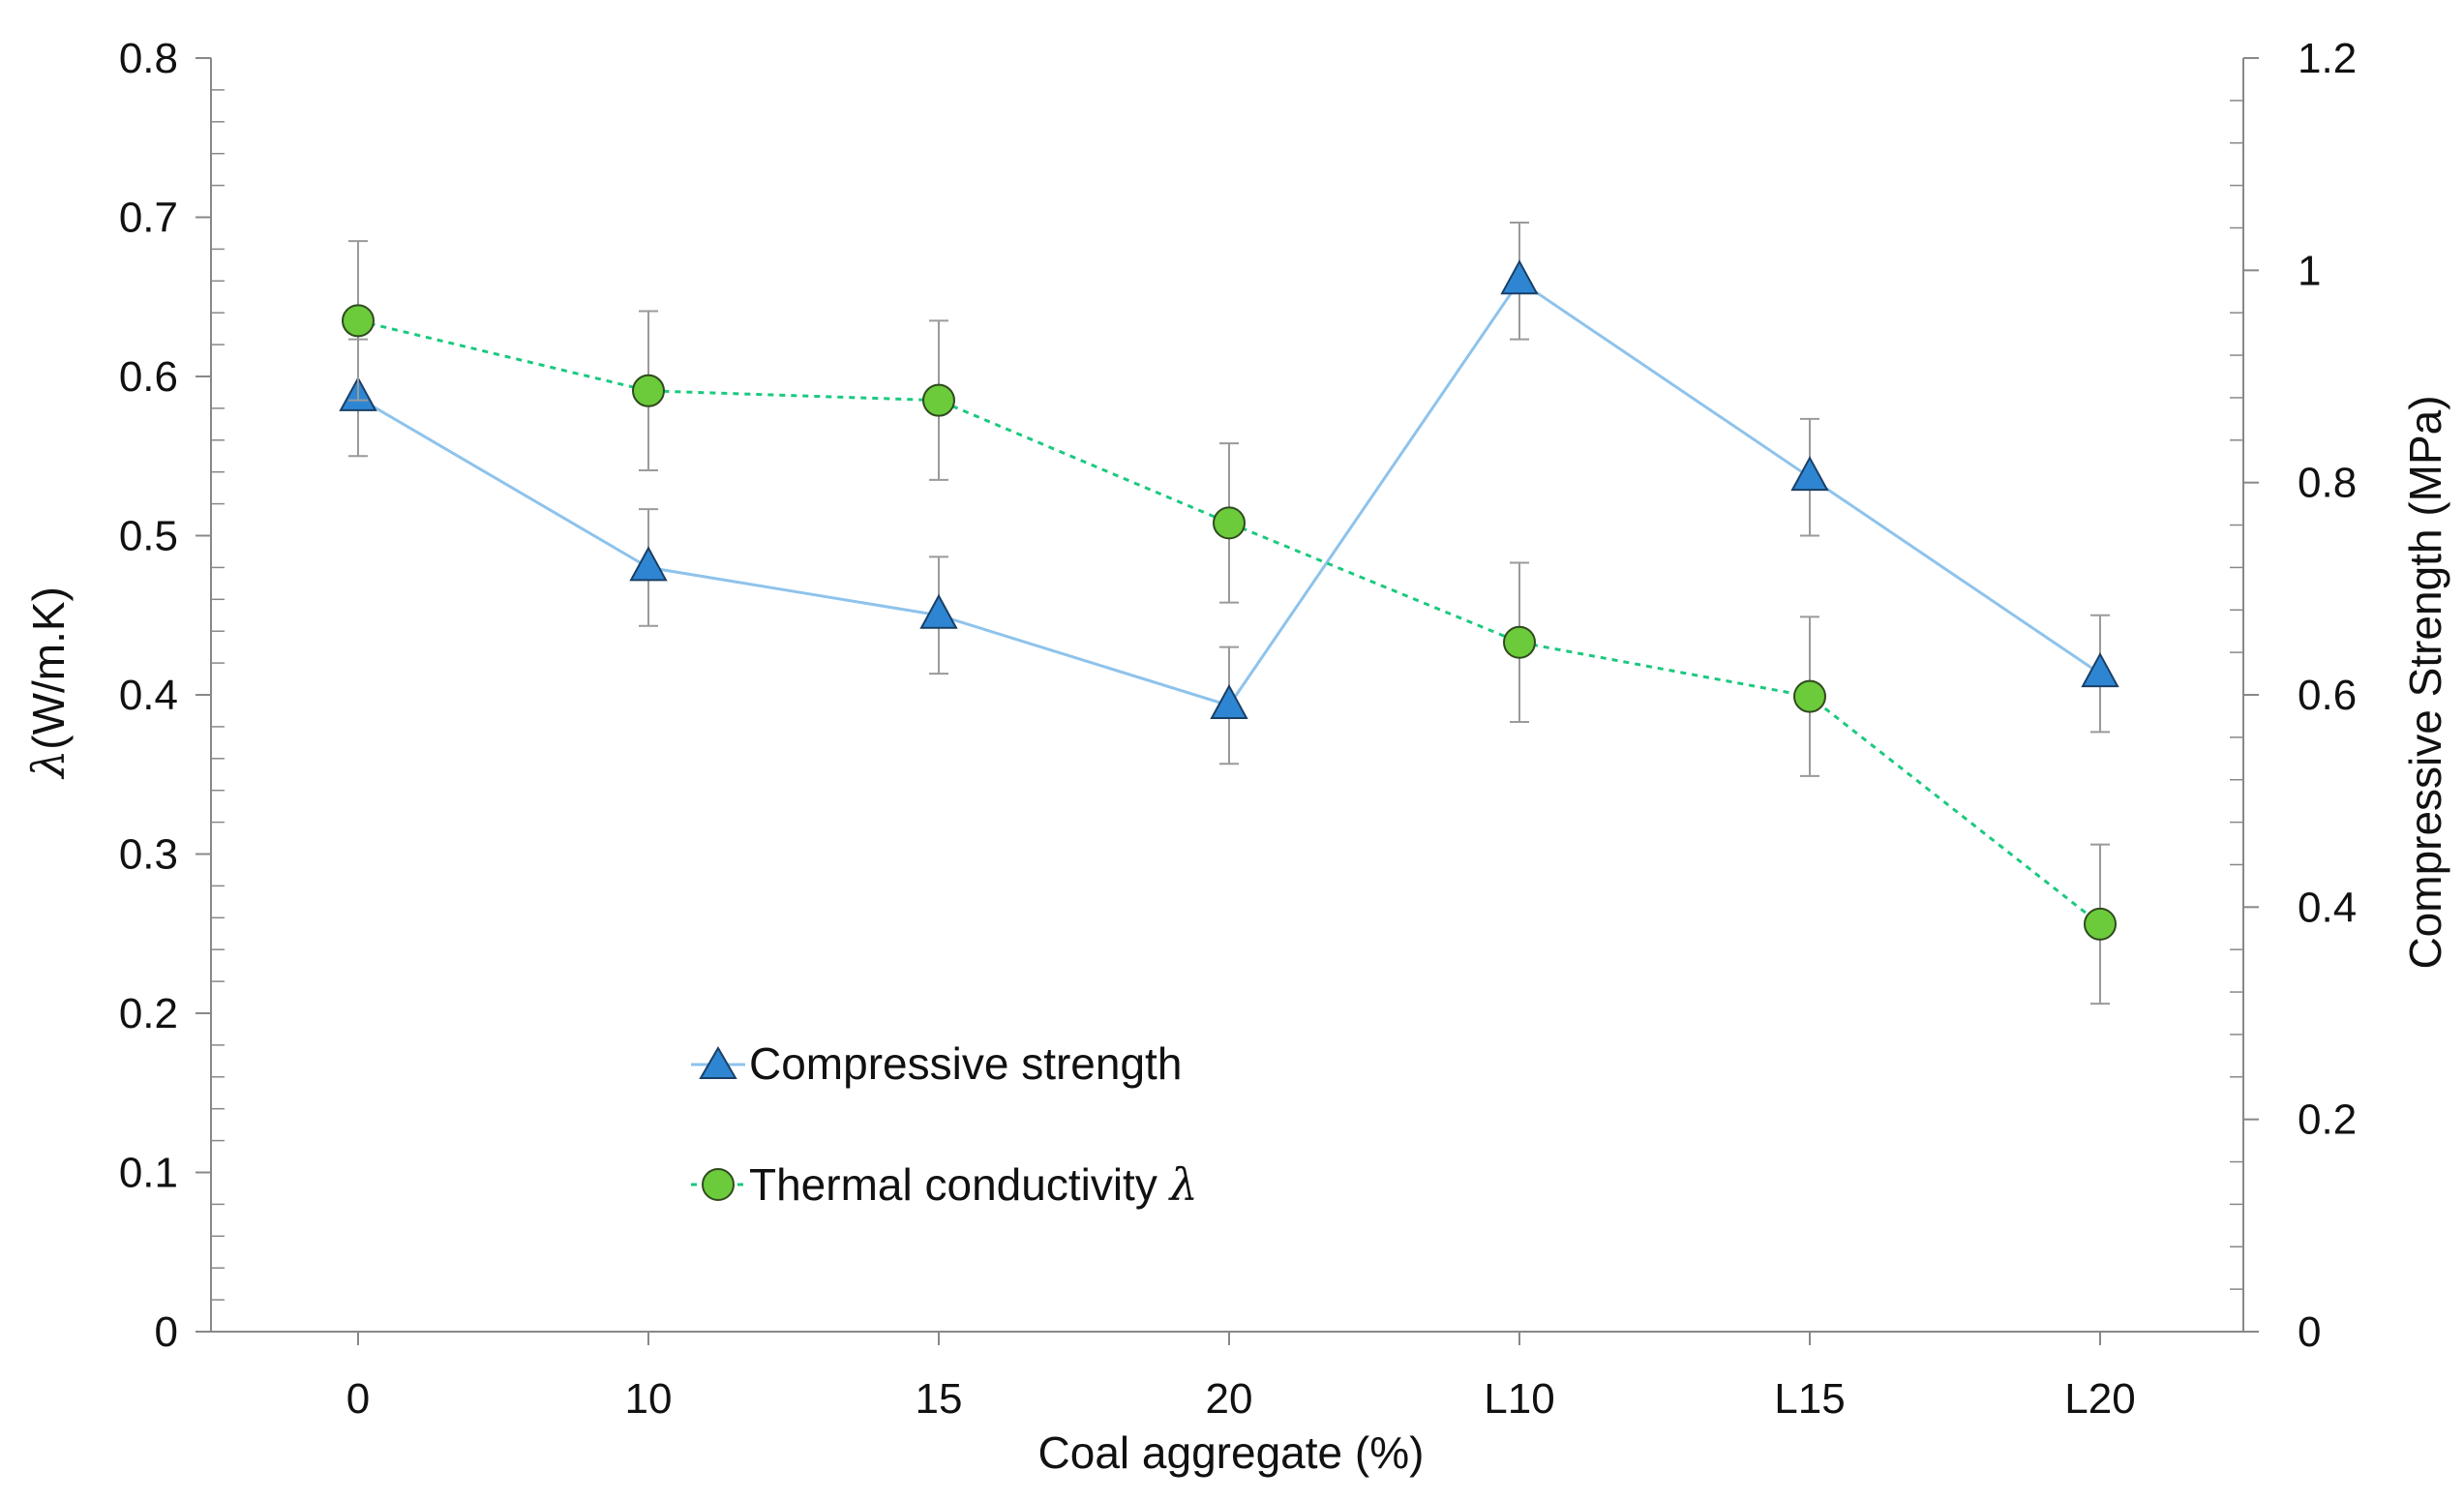 The height and width of the screenshot is (1501, 2464). What do you see at coordinates (2099, 1399) in the screenshot?
I see `x-tick-label: L20` at bounding box center [2099, 1399].